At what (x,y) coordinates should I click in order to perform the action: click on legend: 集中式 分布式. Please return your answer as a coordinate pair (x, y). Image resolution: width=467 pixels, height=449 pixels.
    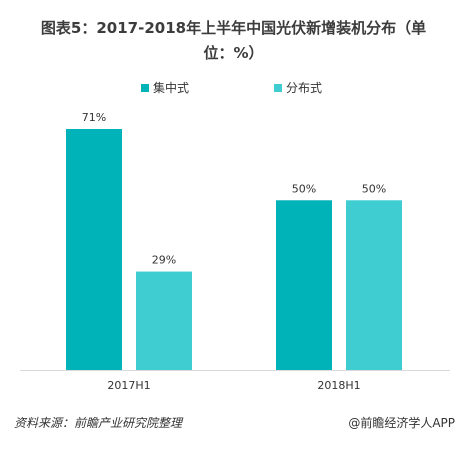
    Looking at the image, I should click on (231, 87).